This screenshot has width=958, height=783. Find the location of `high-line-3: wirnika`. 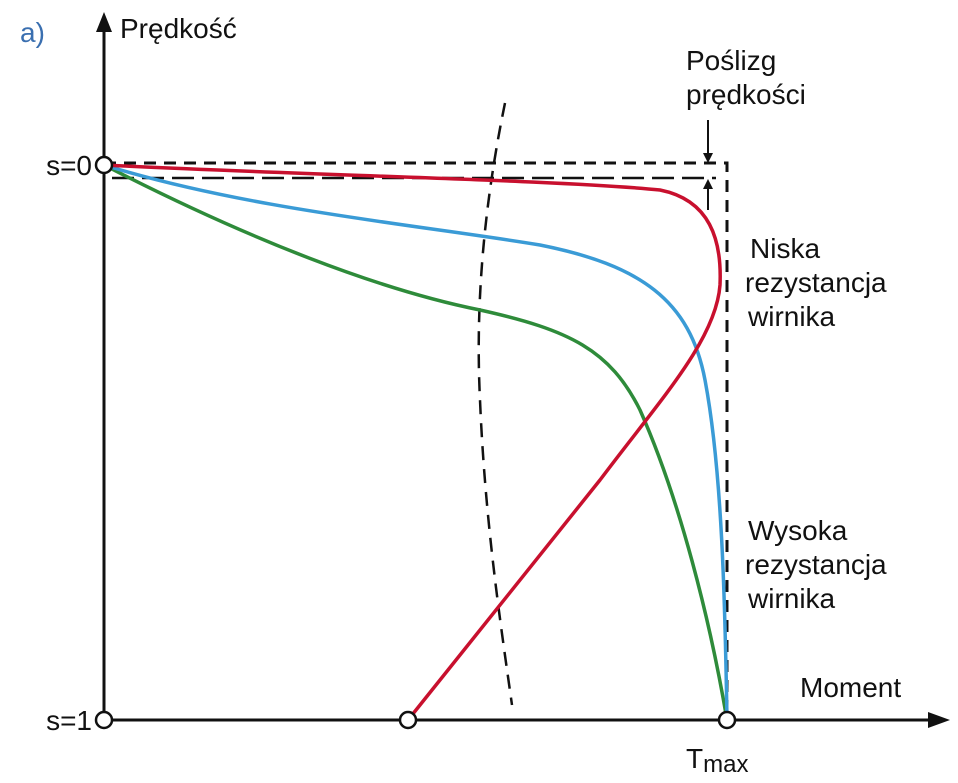

high-line-3: wirnika is located at coordinates (791, 598).